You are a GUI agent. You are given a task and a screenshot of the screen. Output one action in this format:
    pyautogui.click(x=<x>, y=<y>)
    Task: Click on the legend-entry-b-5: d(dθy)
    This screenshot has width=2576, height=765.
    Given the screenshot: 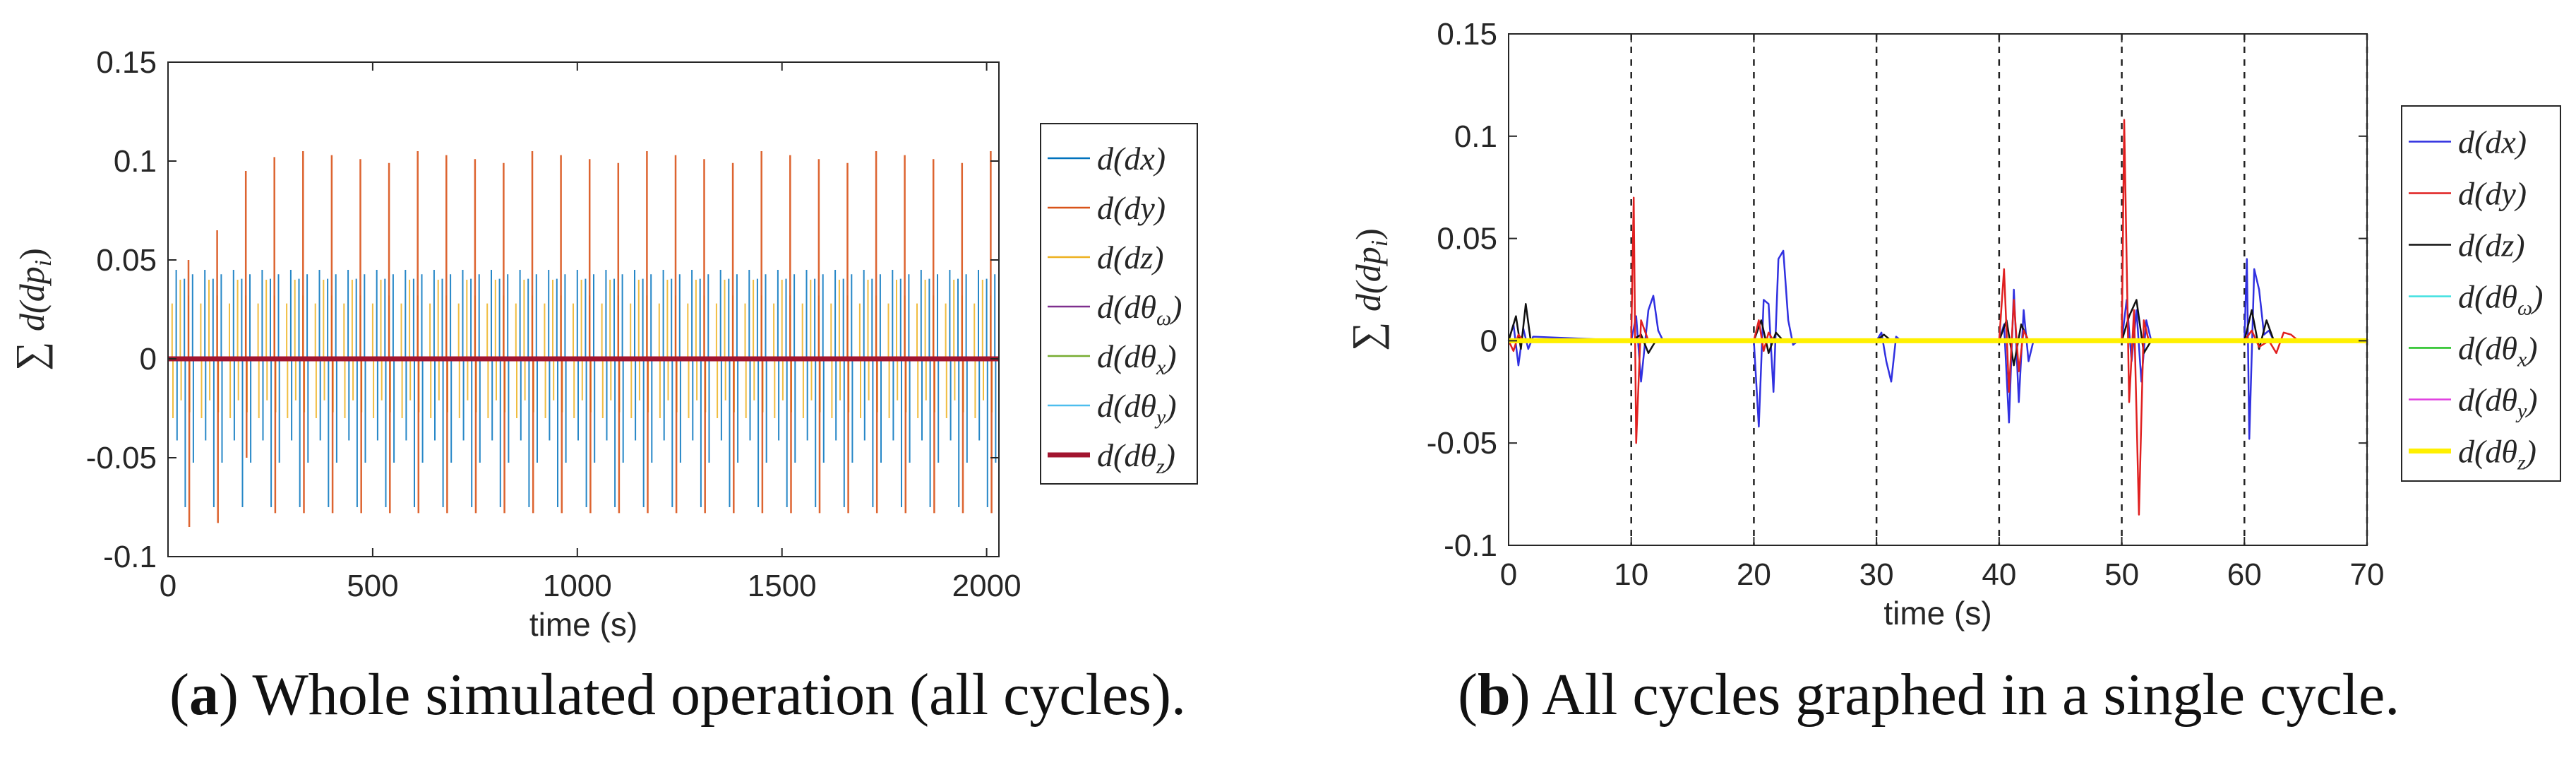 What is the action you would take?
    pyautogui.click(x=2498, y=403)
    